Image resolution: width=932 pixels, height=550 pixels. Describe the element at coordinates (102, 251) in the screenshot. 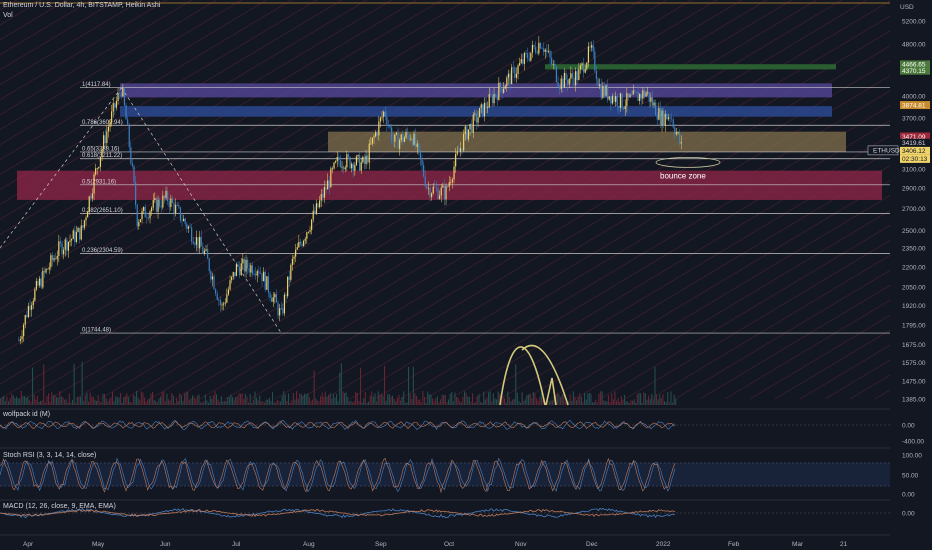

I see `fib-level-label: 0.236(2304.59)` at that location.